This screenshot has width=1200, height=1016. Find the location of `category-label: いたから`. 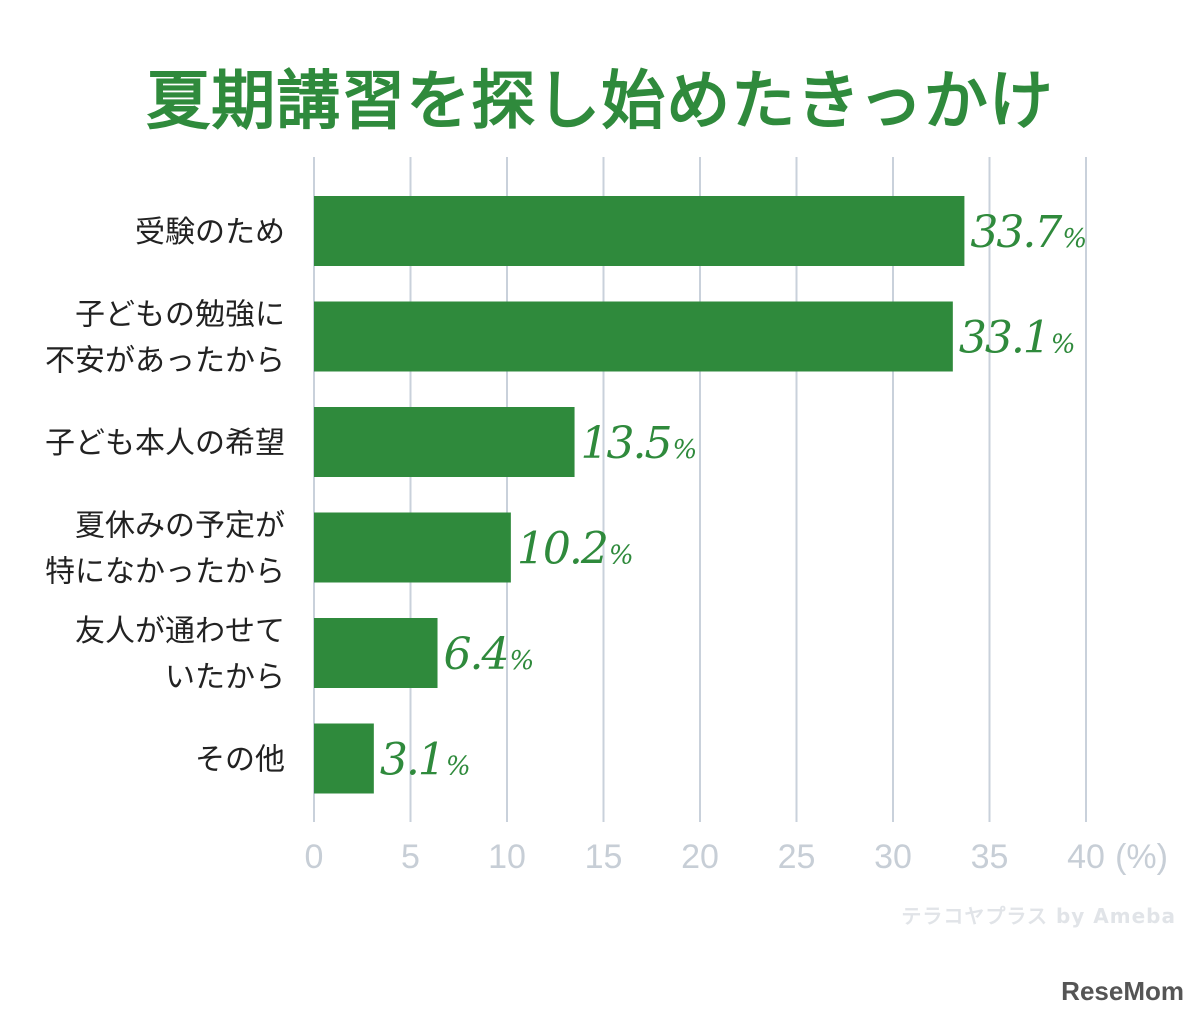

category-label: いたから is located at coordinates (225, 677).